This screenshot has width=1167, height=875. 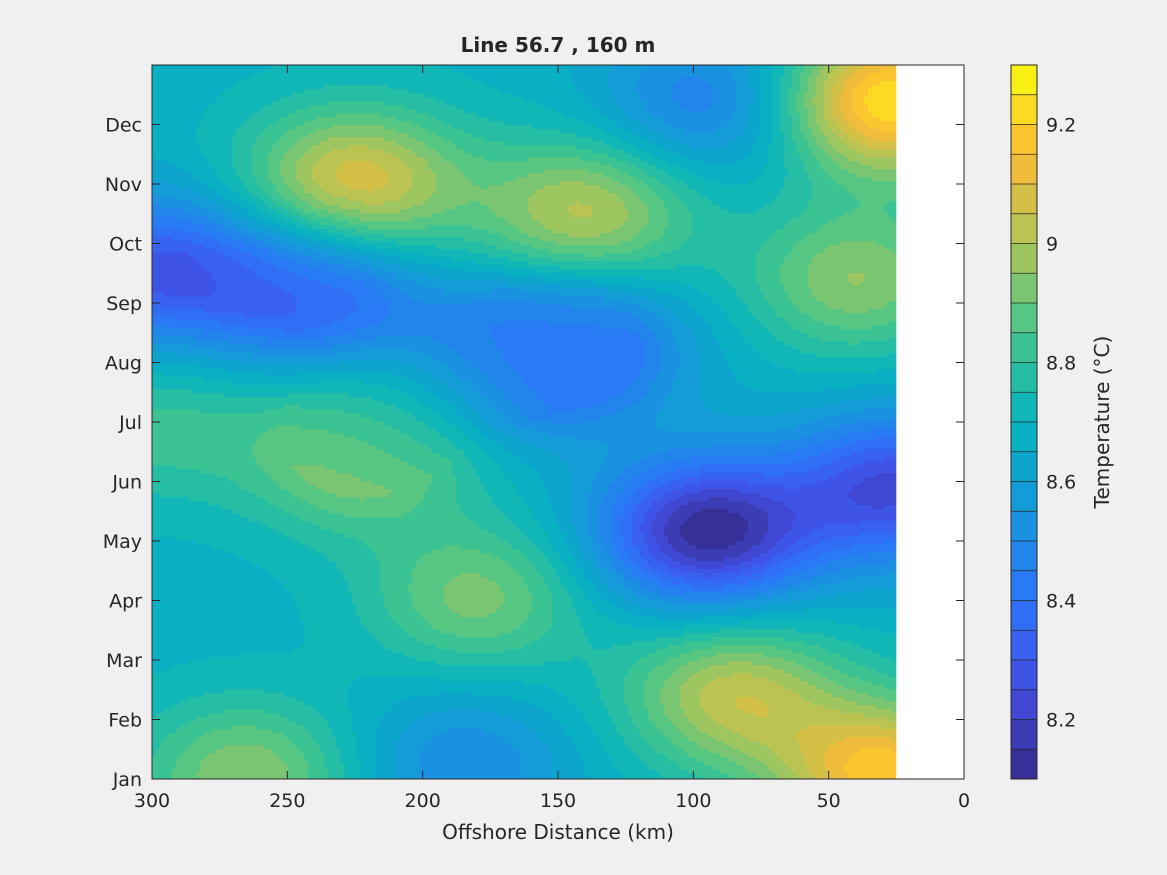 What do you see at coordinates (123, 185) in the screenshot?
I see `y-tick-label: Nov` at bounding box center [123, 185].